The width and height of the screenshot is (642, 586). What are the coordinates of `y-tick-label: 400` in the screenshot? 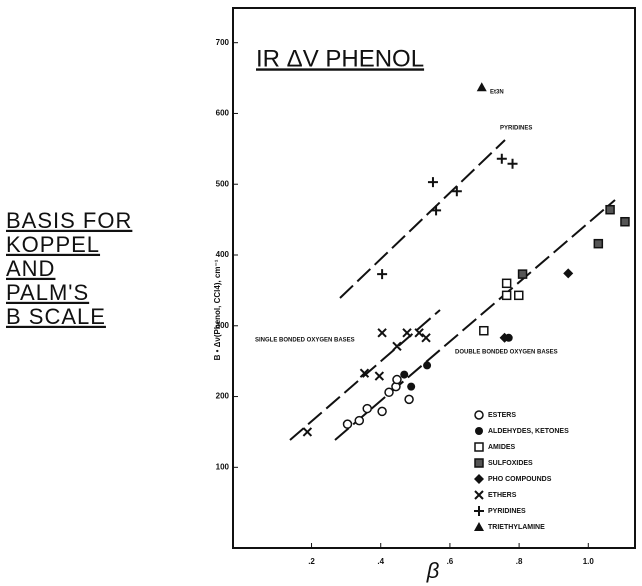 It's located at (223, 254).